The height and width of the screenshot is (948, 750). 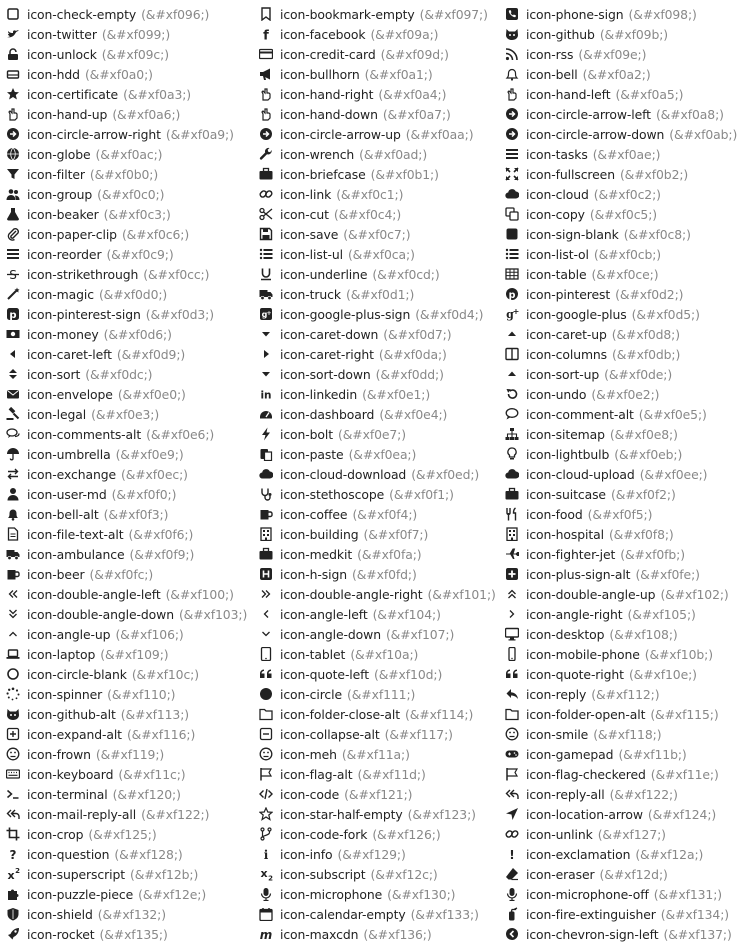 What do you see at coordinates (641, 534) in the screenshot?
I see `icon-unicode-code: (&#xf0f8;)` at bounding box center [641, 534].